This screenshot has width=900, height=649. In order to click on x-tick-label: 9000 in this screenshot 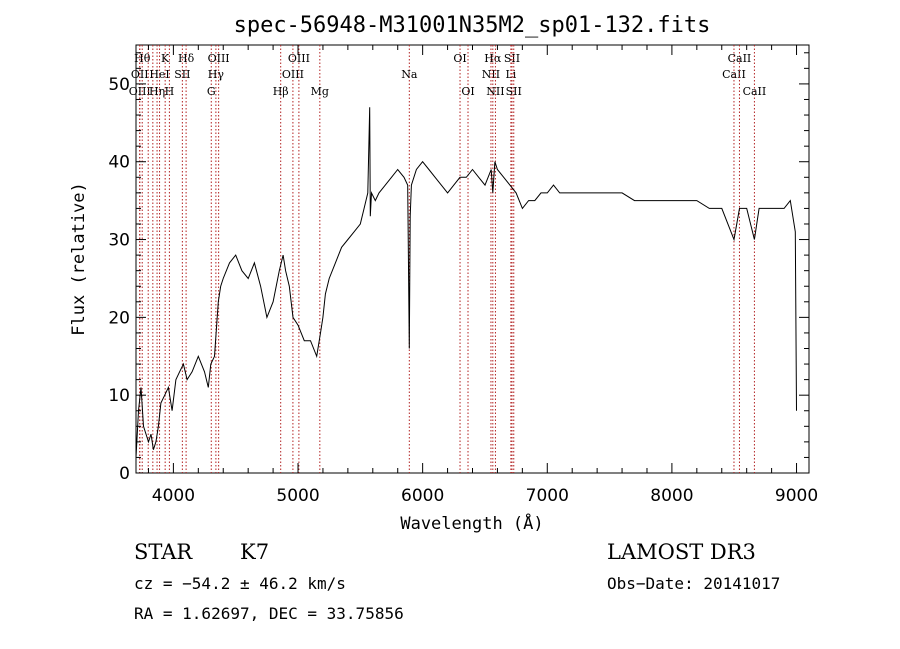, I will do `click(796, 496)`.